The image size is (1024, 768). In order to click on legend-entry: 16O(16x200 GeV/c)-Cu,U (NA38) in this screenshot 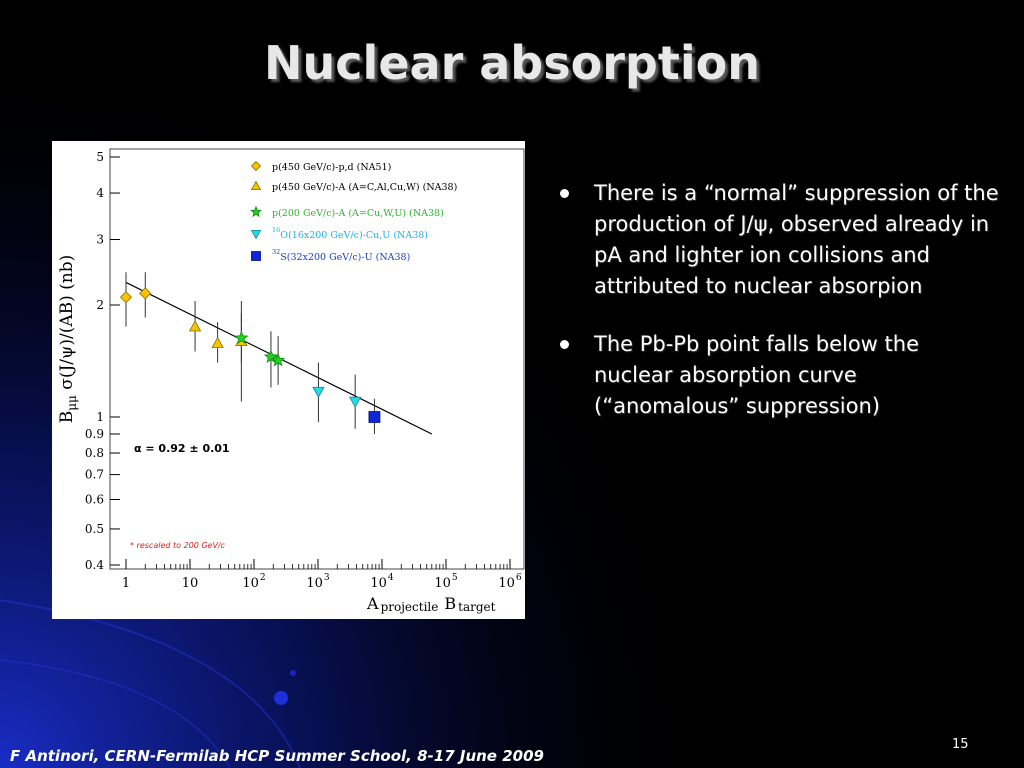, I will do `click(350, 233)`.